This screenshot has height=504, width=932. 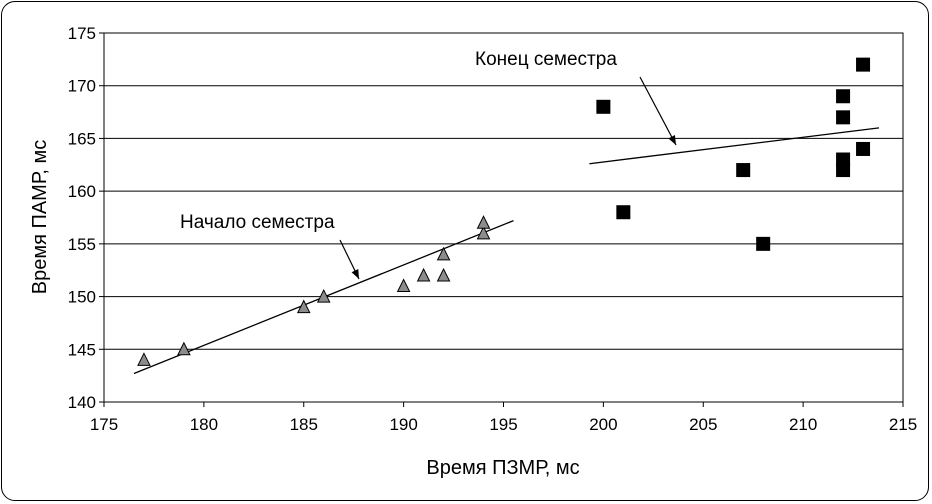 I want to click on y-axis-title: Время ПАМР, мс, so click(x=40, y=217).